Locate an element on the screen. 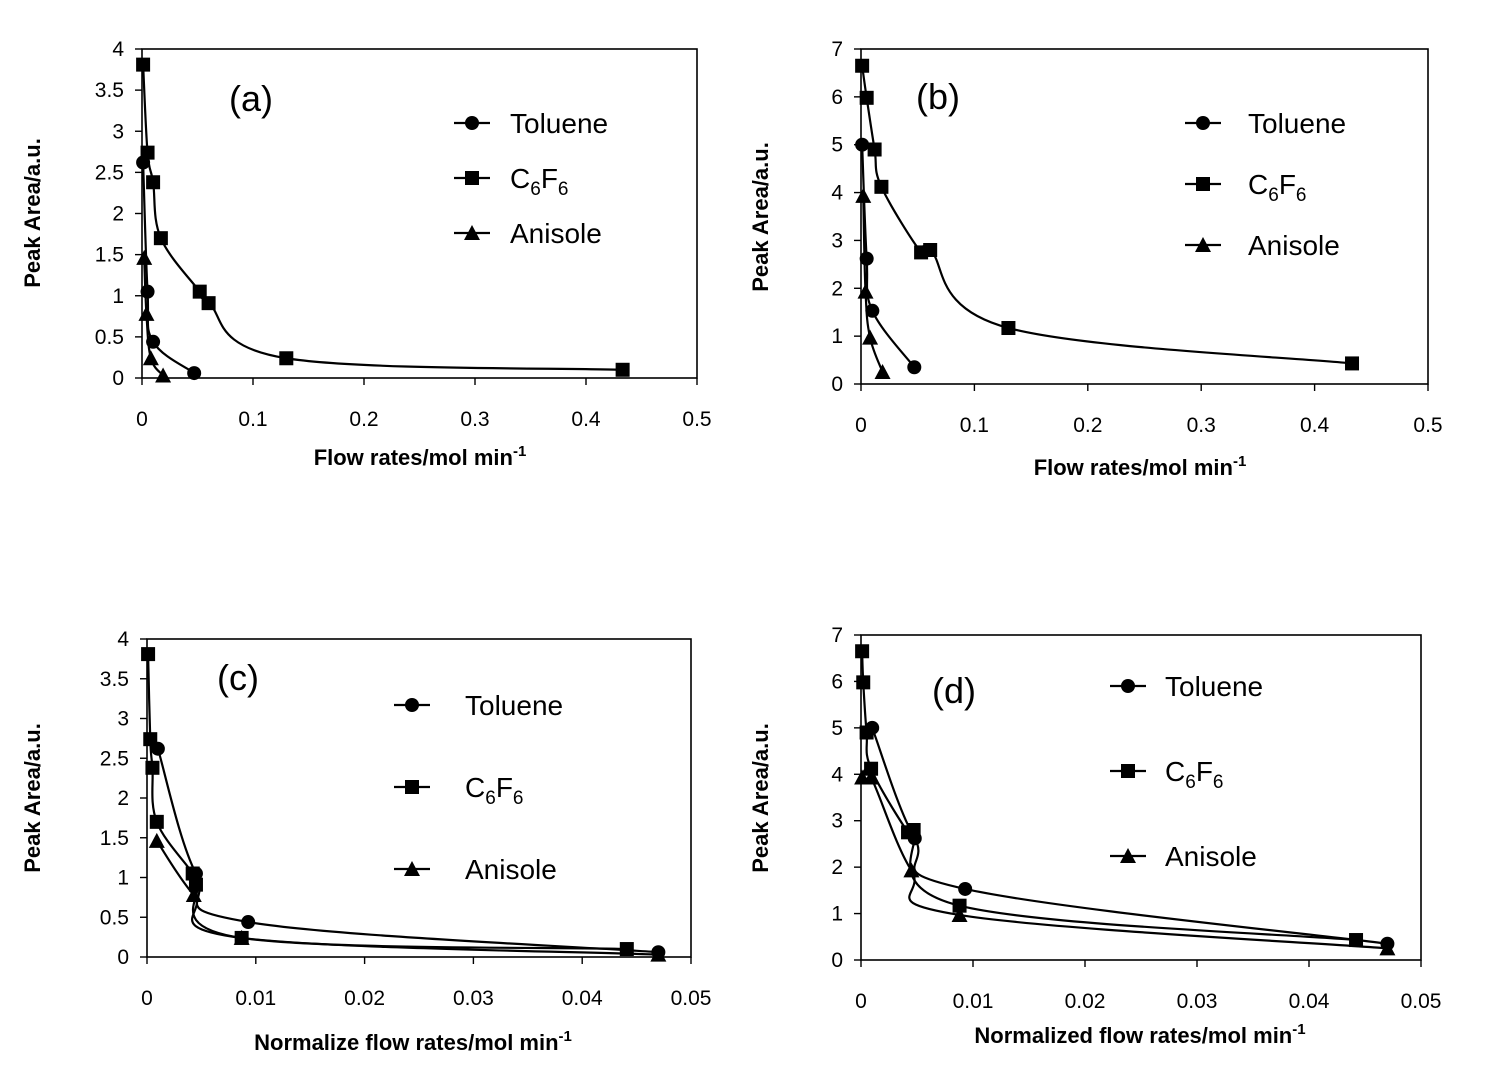 Image resolution: width=1496 pixels, height=1084 pixels. y-tick-label: 2.5 is located at coordinates (109, 172).